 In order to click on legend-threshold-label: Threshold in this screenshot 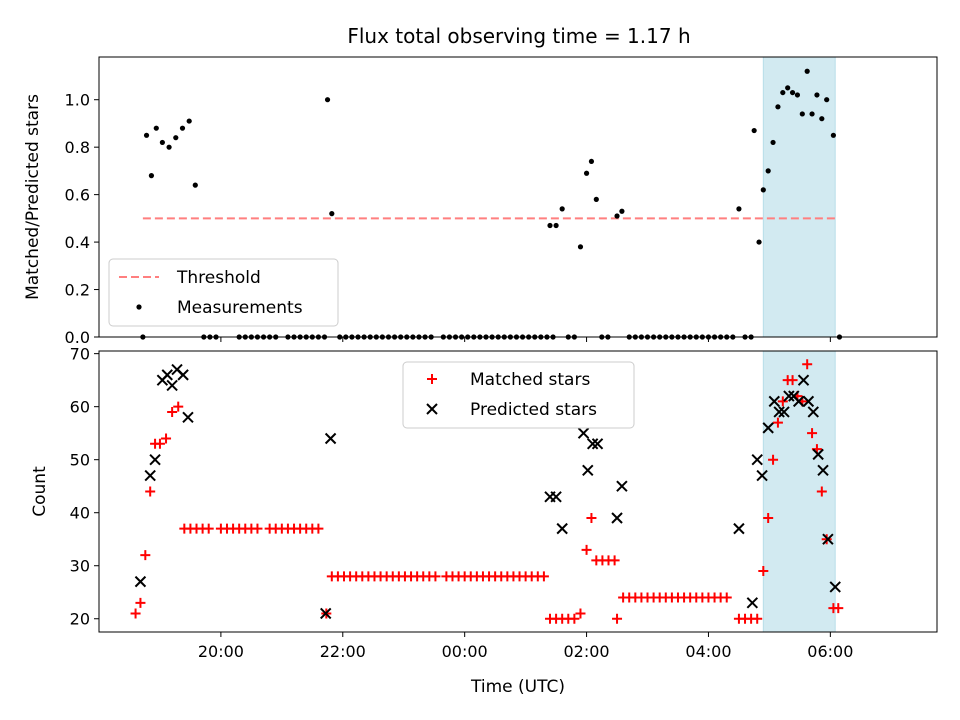, I will do `click(218, 278)`.